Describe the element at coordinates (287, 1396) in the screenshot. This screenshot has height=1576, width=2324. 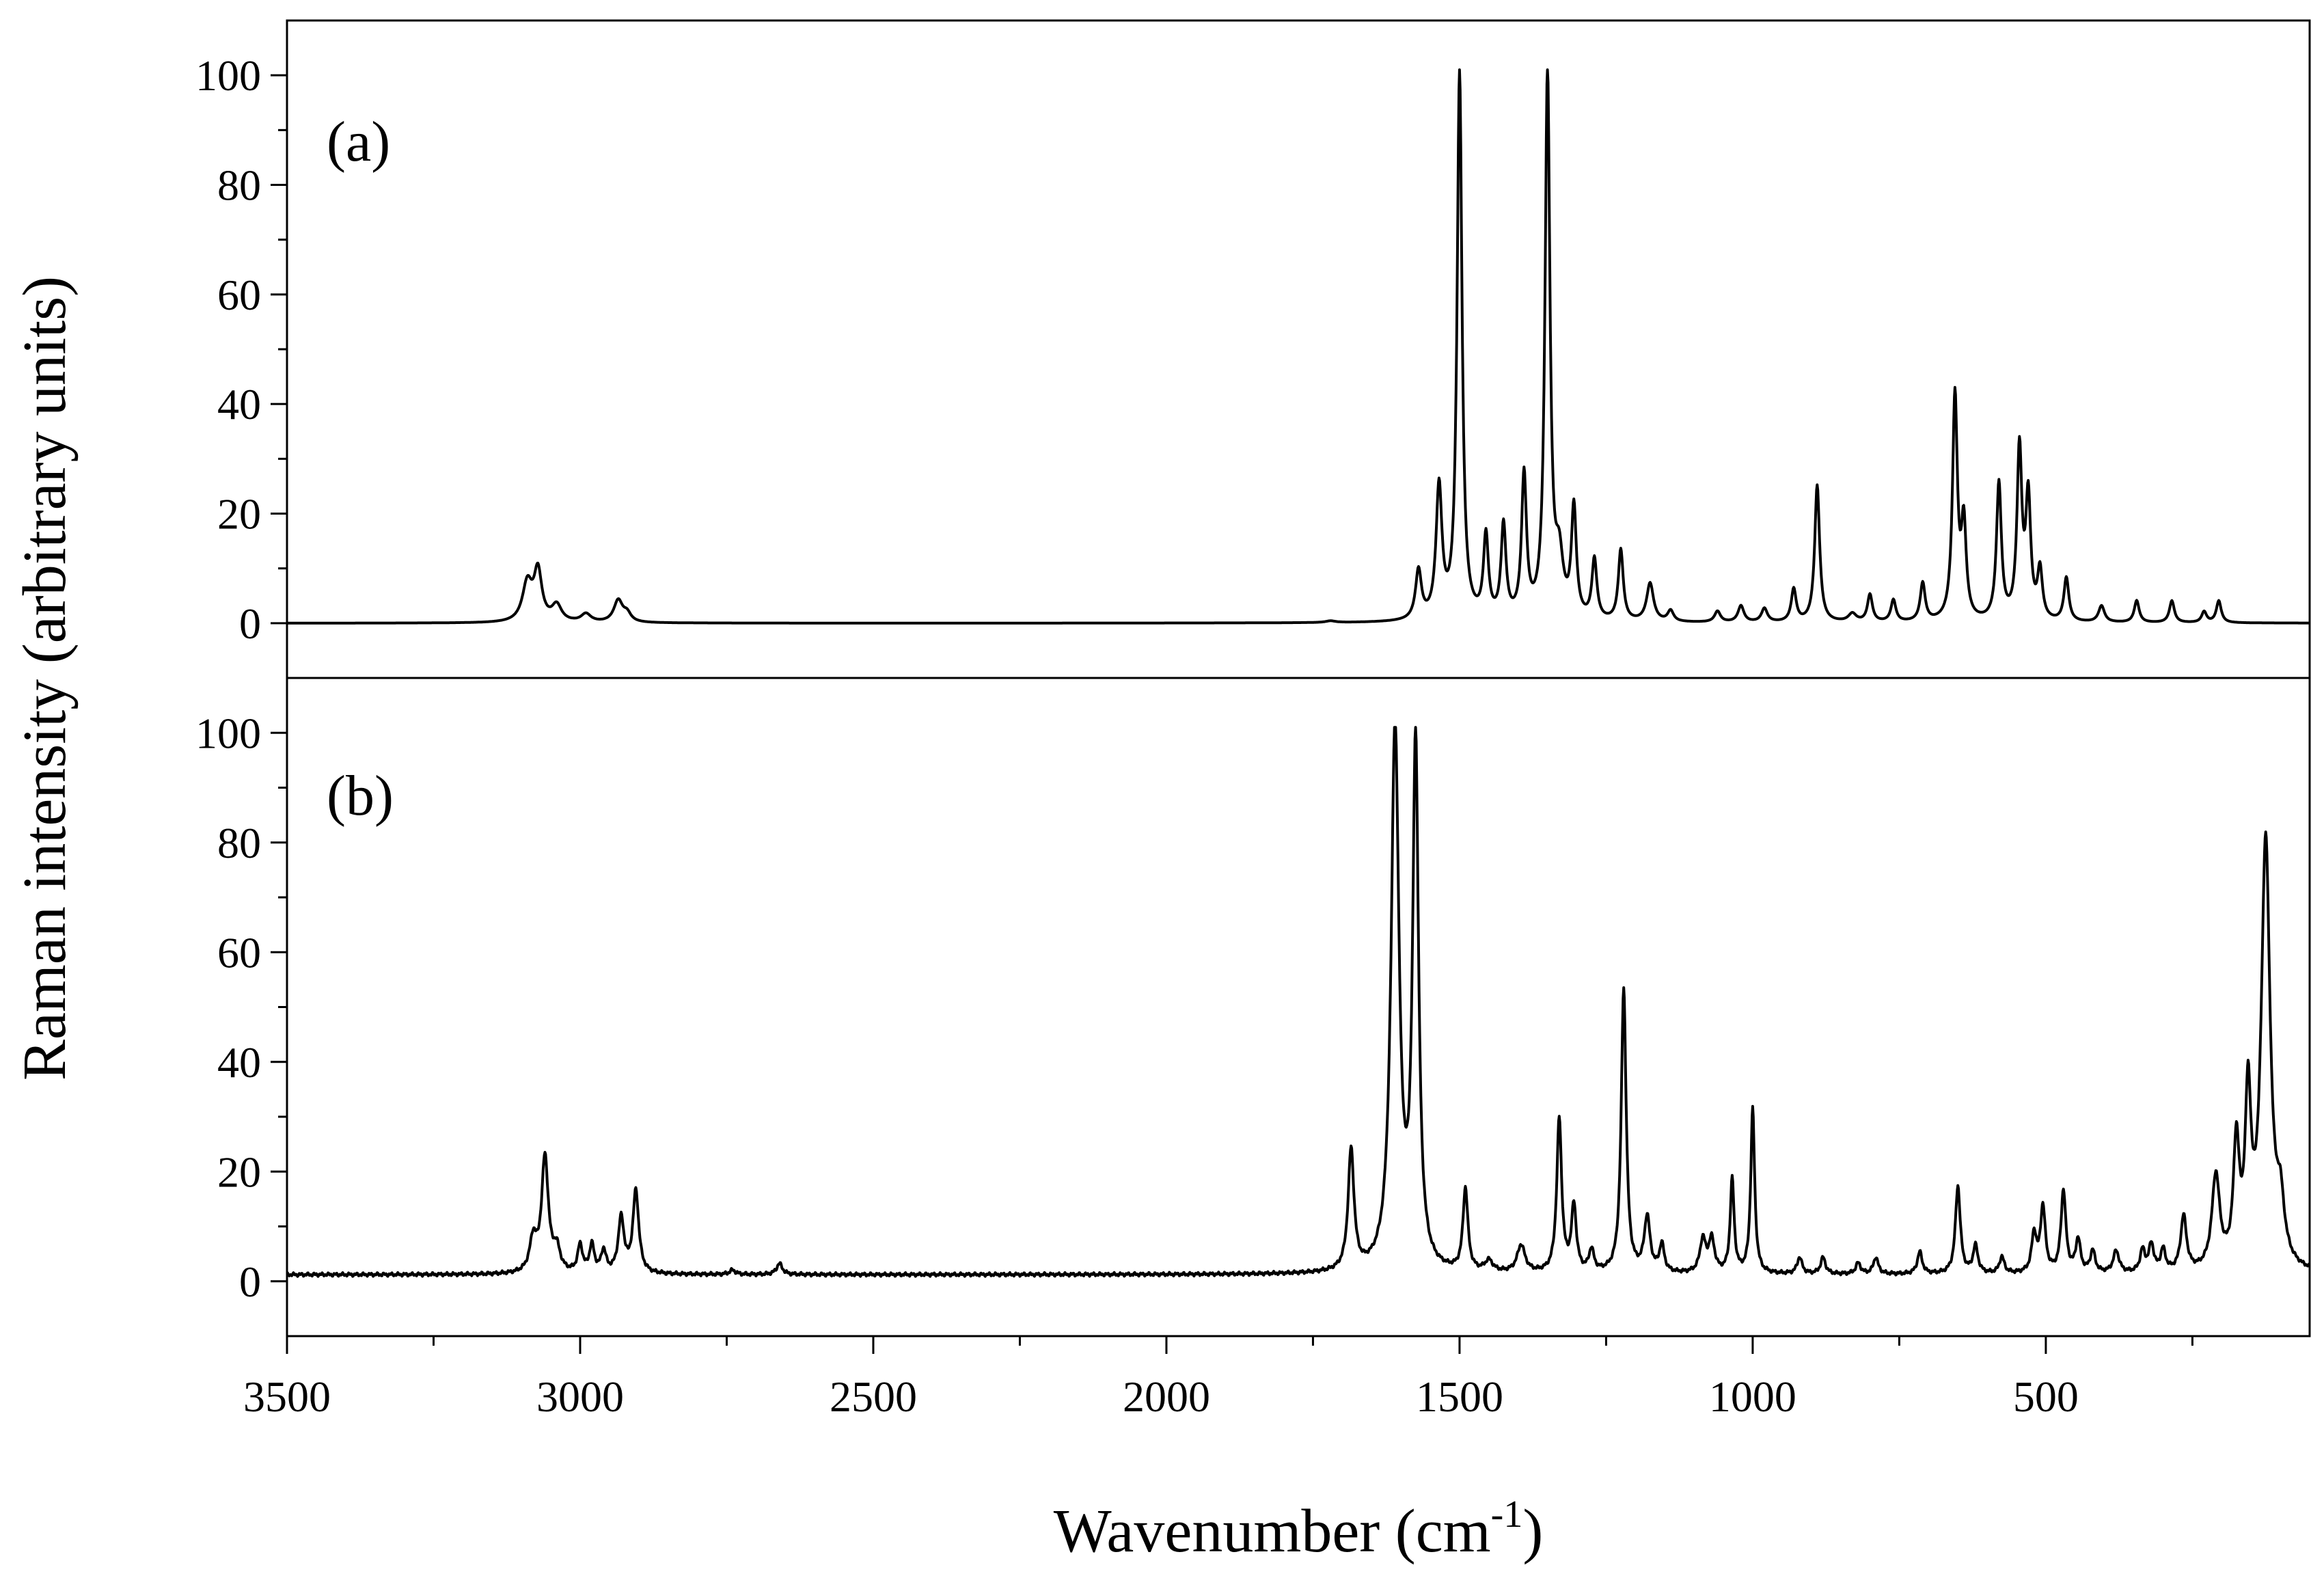
I see `x-tick-label: 3500` at that location.